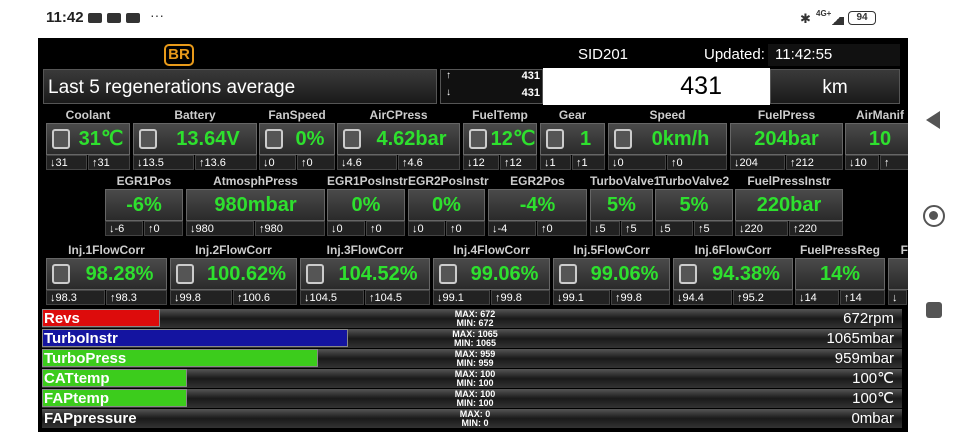 The height and width of the screenshot is (432, 960). What do you see at coordinates (133, 18) in the screenshot?
I see `notif-icon` at bounding box center [133, 18].